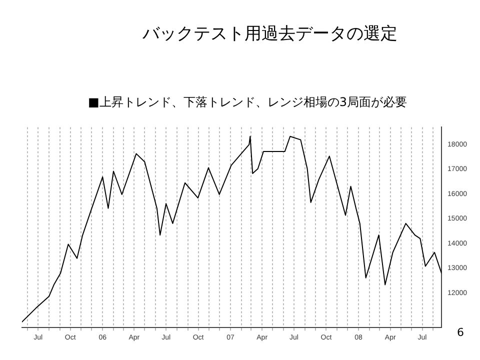 The image size is (480, 360). Describe the element at coordinates (460, 332) in the screenshot. I see `text: 6` at that location.